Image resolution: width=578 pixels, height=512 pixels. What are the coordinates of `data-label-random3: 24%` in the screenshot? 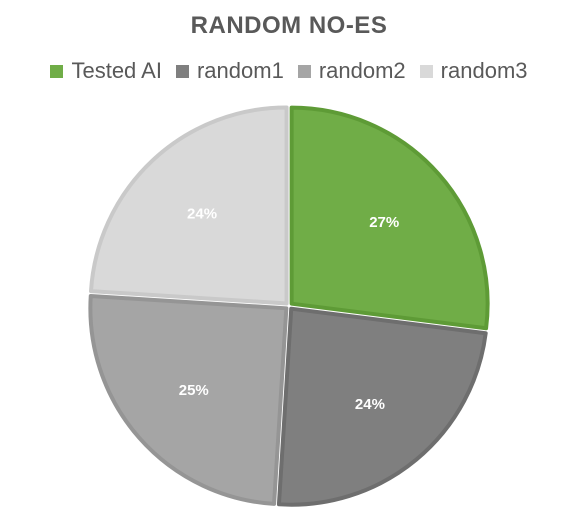 It's located at (202, 213).